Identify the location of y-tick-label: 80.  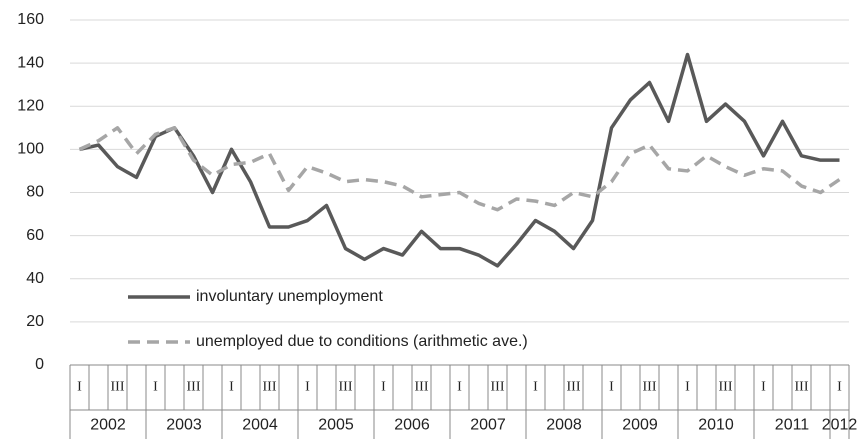
(35, 192).